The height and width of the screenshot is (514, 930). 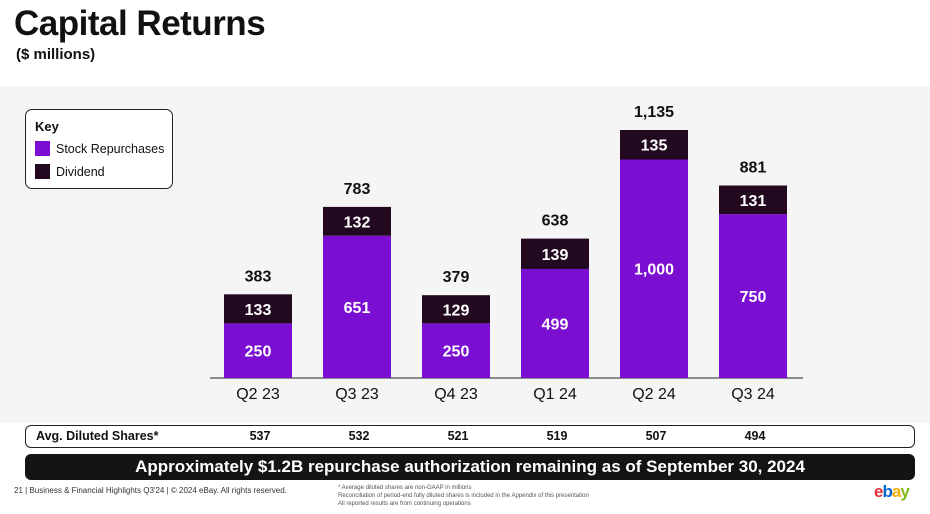 I want to click on legend-box: Key Stock Repurchases Dividend, so click(x=99, y=149).